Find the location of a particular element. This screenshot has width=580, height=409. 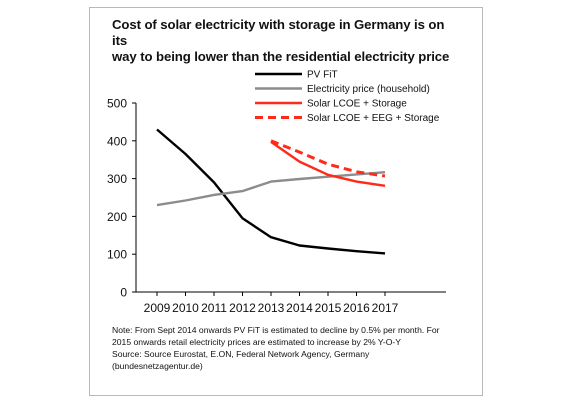

x-tick-label: 2015 is located at coordinates (328, 308).